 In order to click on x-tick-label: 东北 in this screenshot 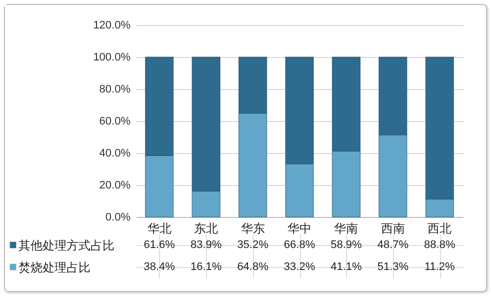, I will do `click(206, 229)`.